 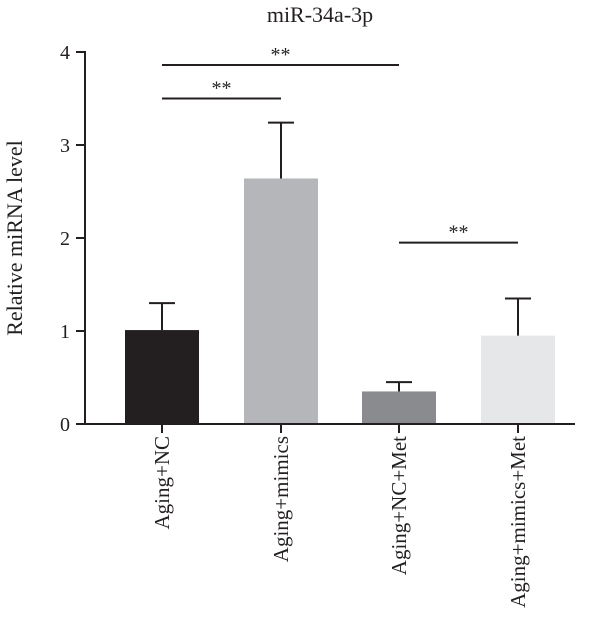 I want to click on x-tick-label-2: Aging+mimics, so click(x=281, y=499).